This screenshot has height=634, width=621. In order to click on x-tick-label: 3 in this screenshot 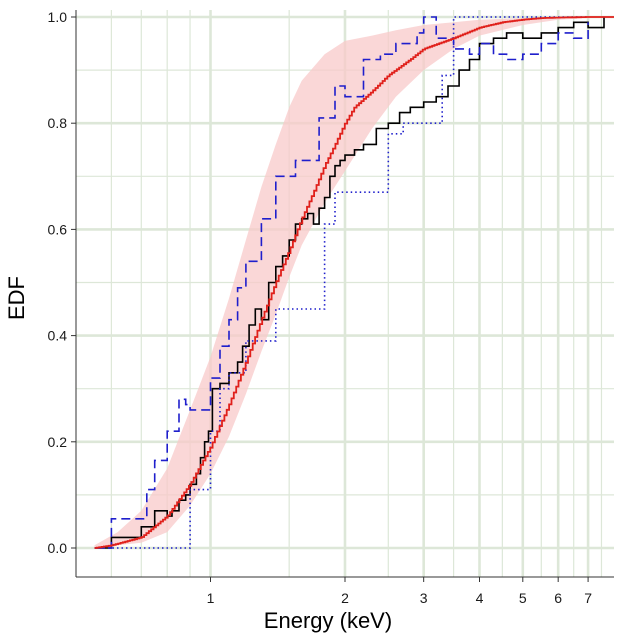, I will do `click(424, 598)`.